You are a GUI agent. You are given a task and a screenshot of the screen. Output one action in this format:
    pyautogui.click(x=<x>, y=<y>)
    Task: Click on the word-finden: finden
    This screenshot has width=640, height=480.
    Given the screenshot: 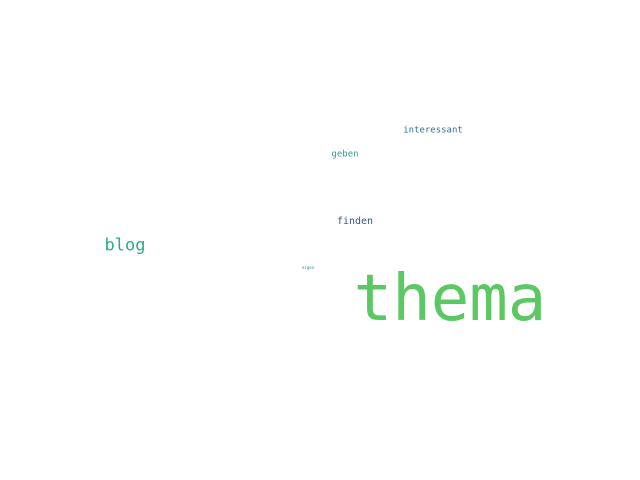 What is the action you would take?
    pyautogui.click(x=355, y=221)
    